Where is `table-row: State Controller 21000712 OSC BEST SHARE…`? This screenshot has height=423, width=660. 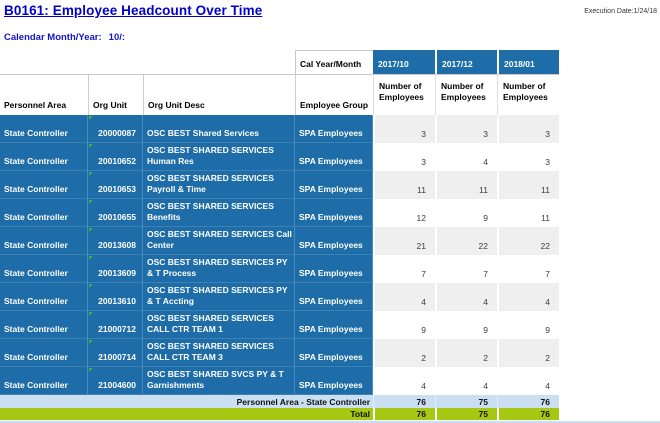 table-row: State Controller 21000712 OSC BEST SHARE… is located at coordinates (279, 325).